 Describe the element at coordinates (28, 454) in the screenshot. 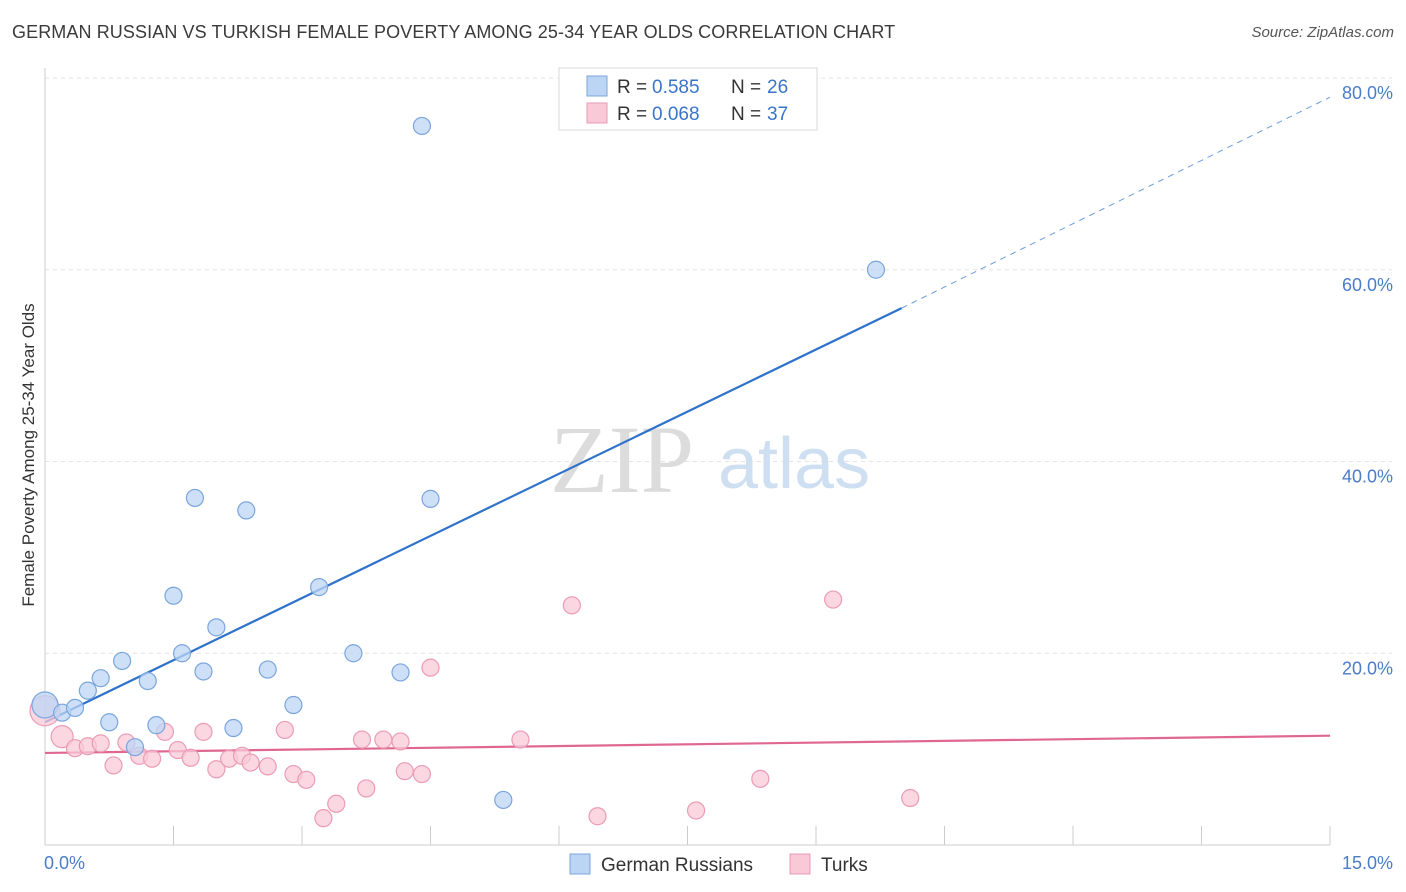

I see `y-axis-title: Female Poverty Among 25-34 Year Olds` at that location.